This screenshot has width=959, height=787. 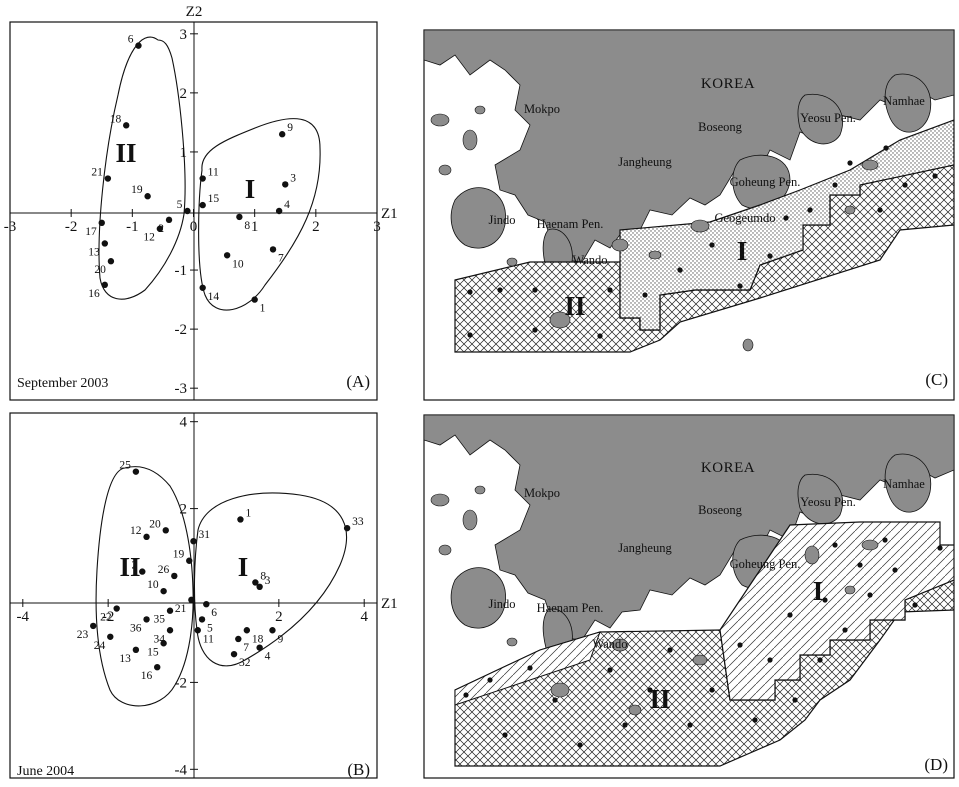 I want to click on panel-c-place-geogeumdo: Geogeumdo, so click(x=744, y=218).